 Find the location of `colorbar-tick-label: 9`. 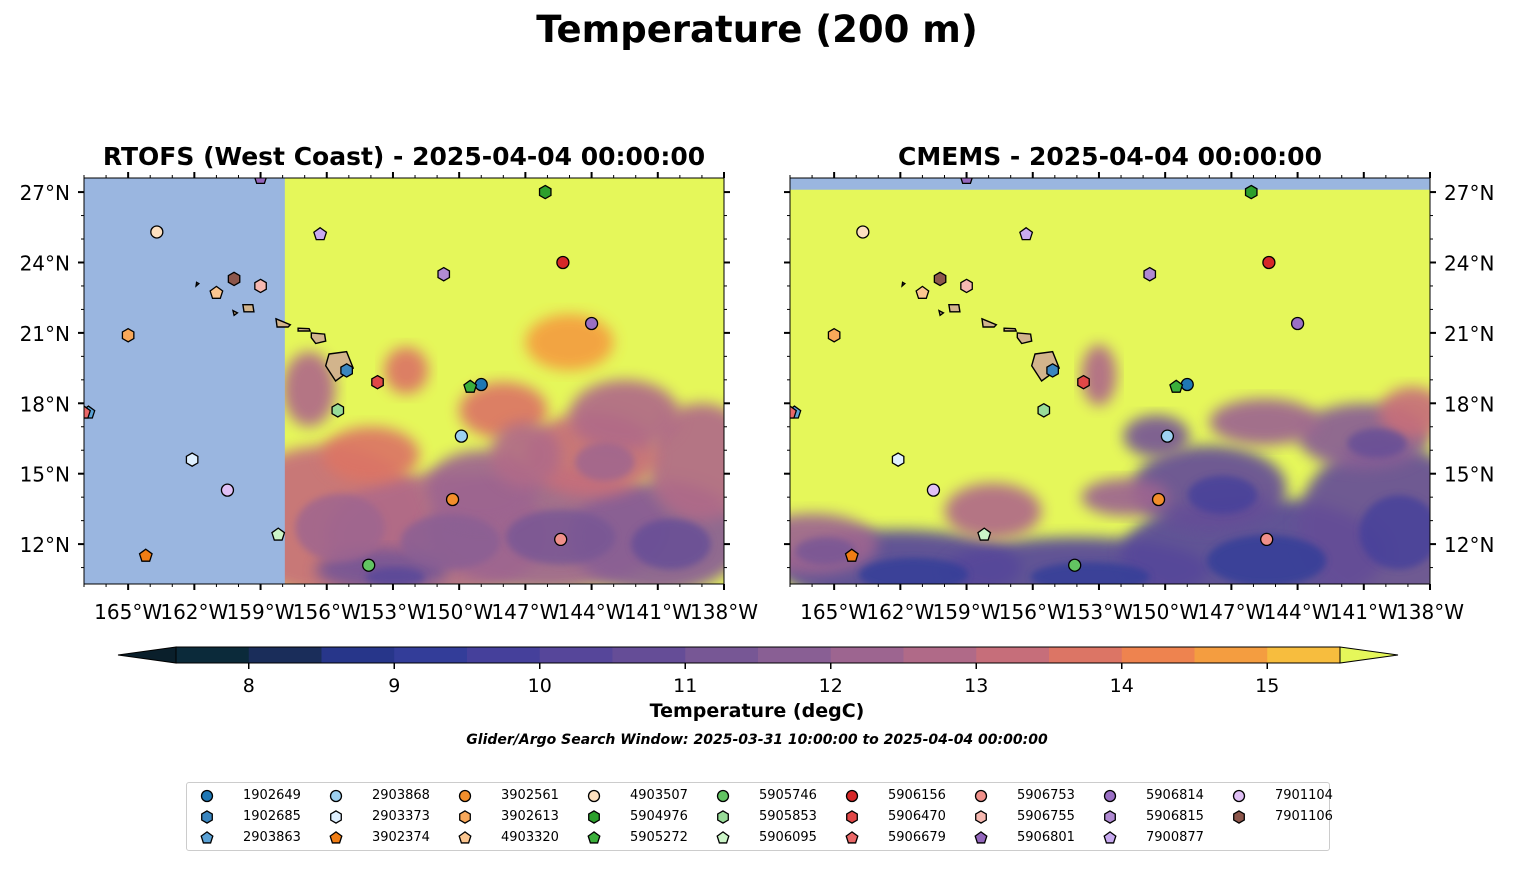

colorbar-tick-label: 9 is located at coordinates (394, 686).